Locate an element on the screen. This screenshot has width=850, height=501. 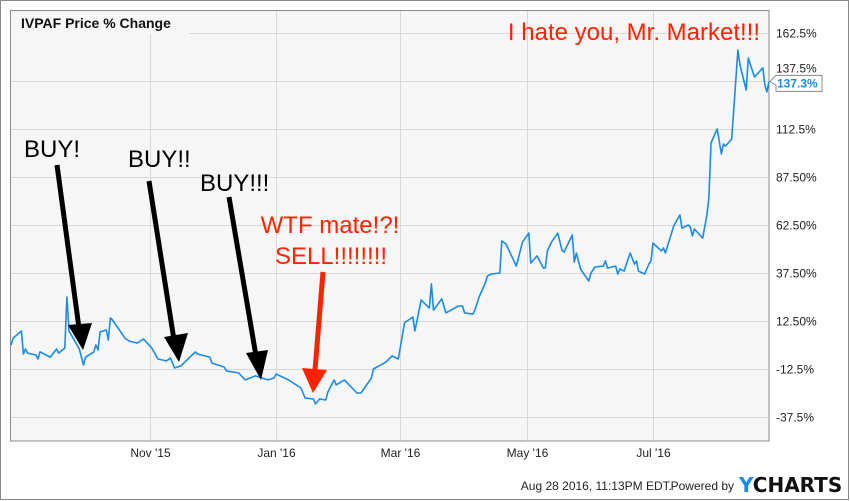
annotation-wtf: WTF mate!?! is located at coordinates (330, 225).